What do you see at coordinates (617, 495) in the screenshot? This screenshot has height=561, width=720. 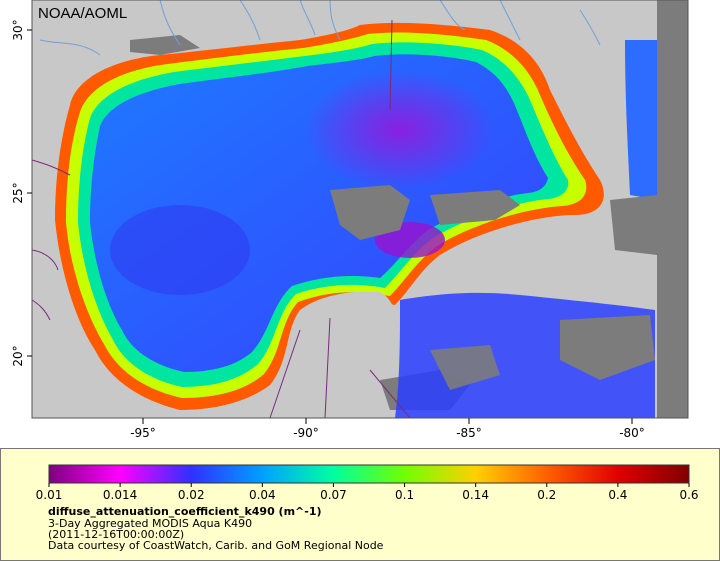 I see `colorbar-label: 0.4` at bounding box center [617, 495].